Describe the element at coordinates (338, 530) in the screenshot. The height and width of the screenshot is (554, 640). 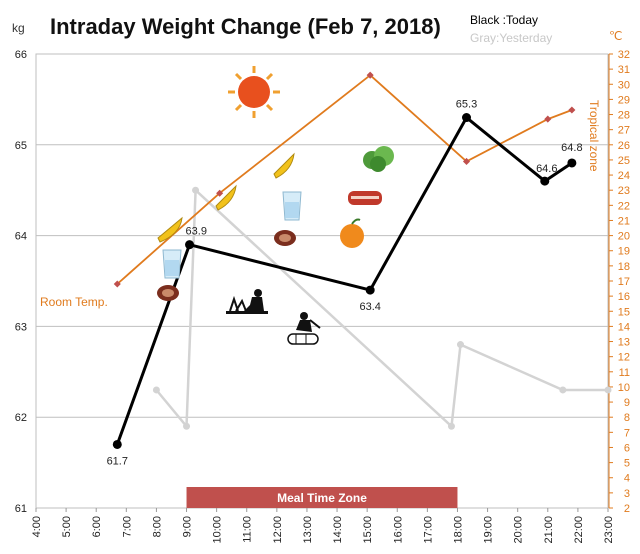
I see `x-tick-label: 14:00` at that location.